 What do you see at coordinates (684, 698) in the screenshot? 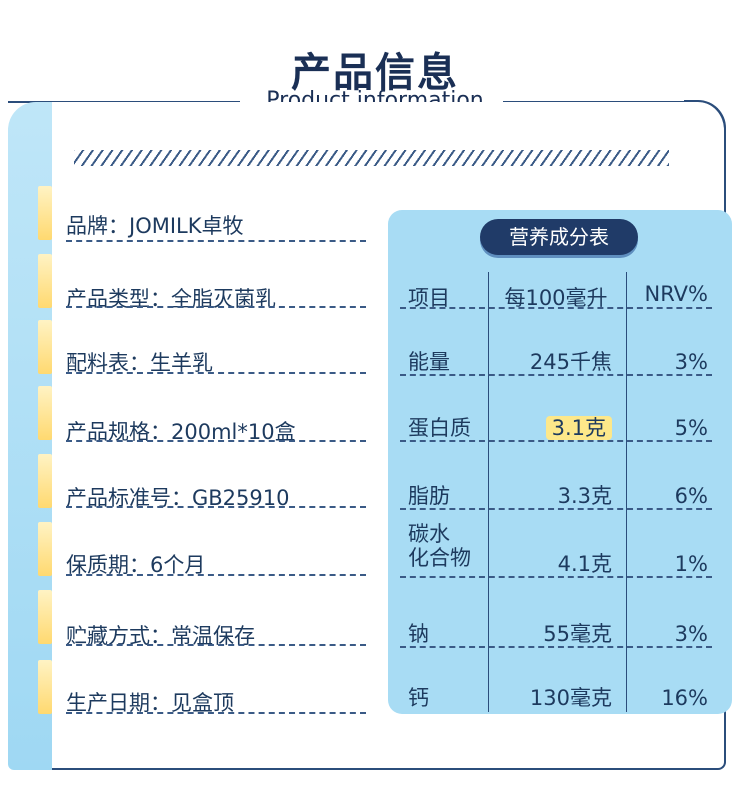
I see `nutrient-nrv: 16%` at bounding box center [684, 698].